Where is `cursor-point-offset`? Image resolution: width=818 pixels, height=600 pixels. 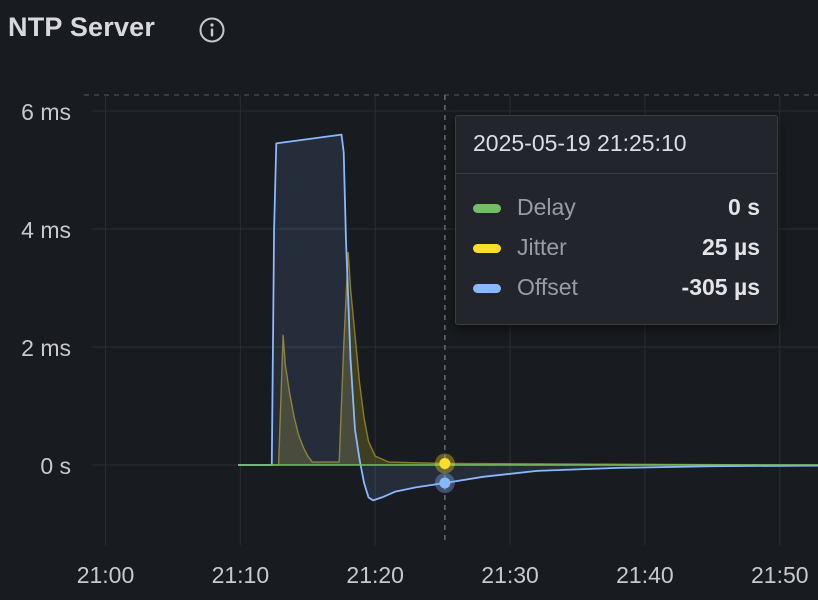
cursor-point-offset is located at coordinates (445, 483).